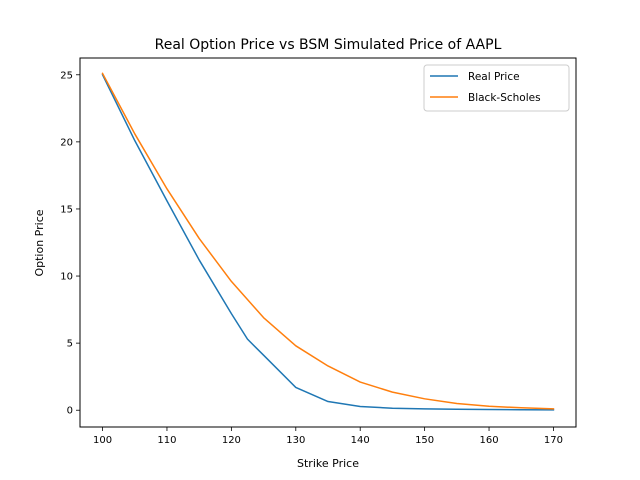 The height and width of the screenshot is (480, 640). Describe the element at coordinates (66, 277) in the screenshot. I see `y-tick-label: 10` at that location.